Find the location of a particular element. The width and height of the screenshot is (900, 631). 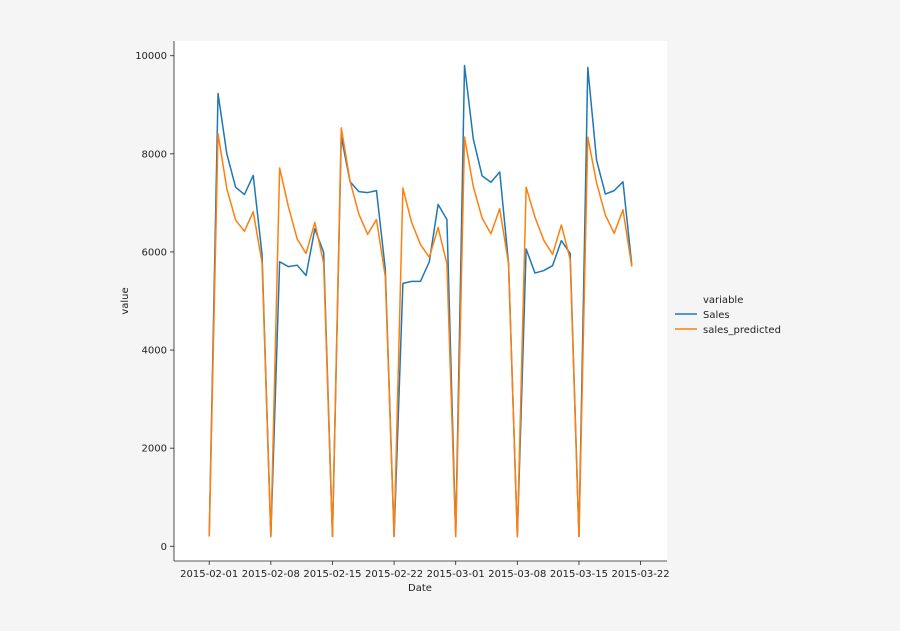

y-tick-label: 0 is located at coordinates (164, 547).